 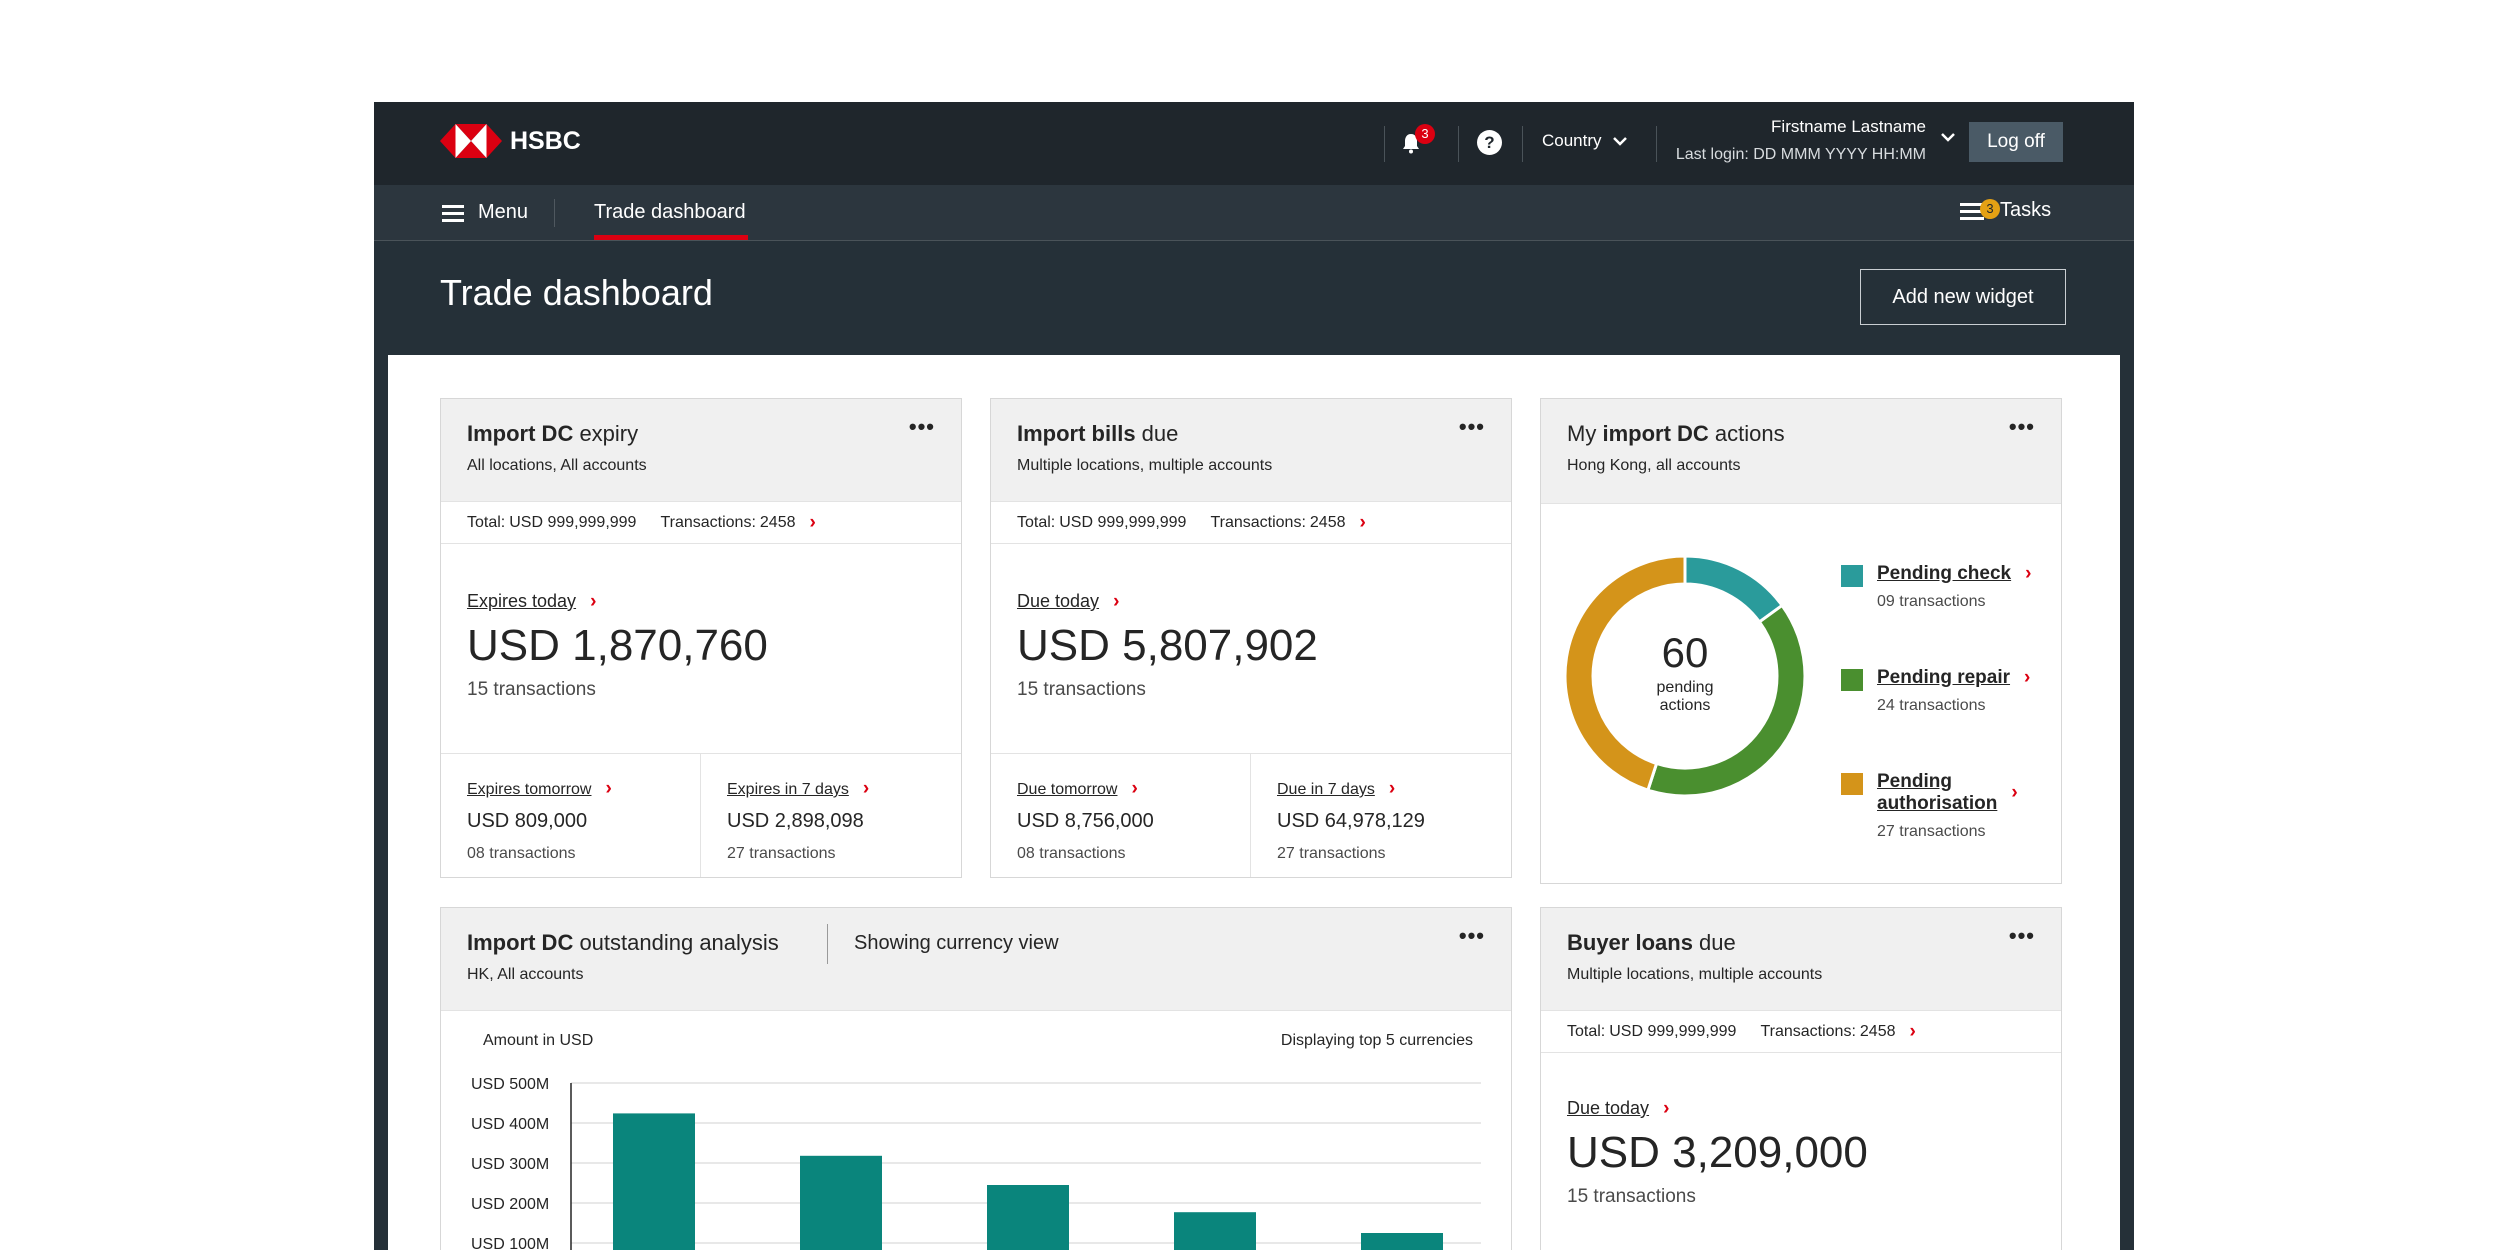 What do you see at coordinates (1936, 587) in the screenshot?
I see `legend-pending-check: Pending check › 09 transactions` at bounding box center [1936, 587].